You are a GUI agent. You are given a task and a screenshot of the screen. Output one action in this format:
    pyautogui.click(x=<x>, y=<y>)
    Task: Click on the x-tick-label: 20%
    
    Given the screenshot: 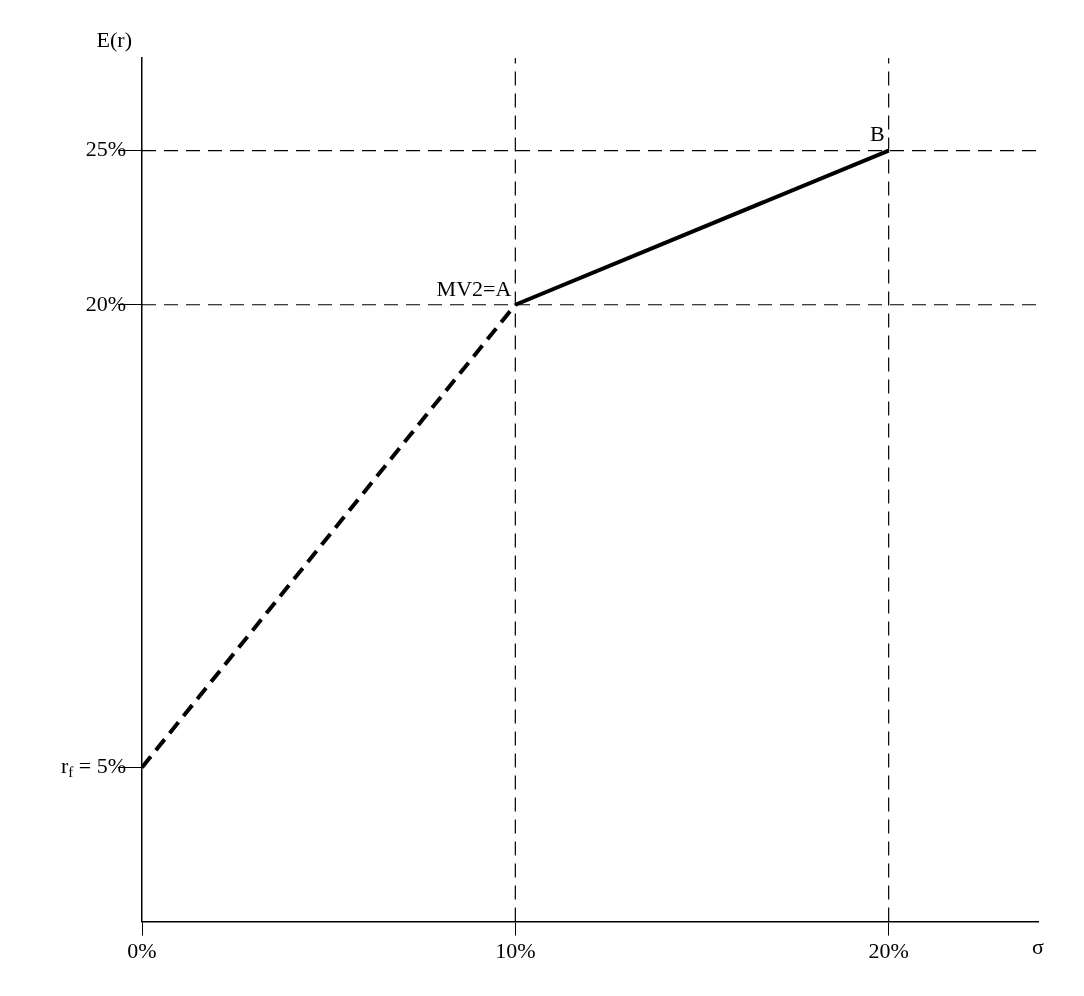 What is the action you would take?
    pyautogui.click(x=888, y=950)
    